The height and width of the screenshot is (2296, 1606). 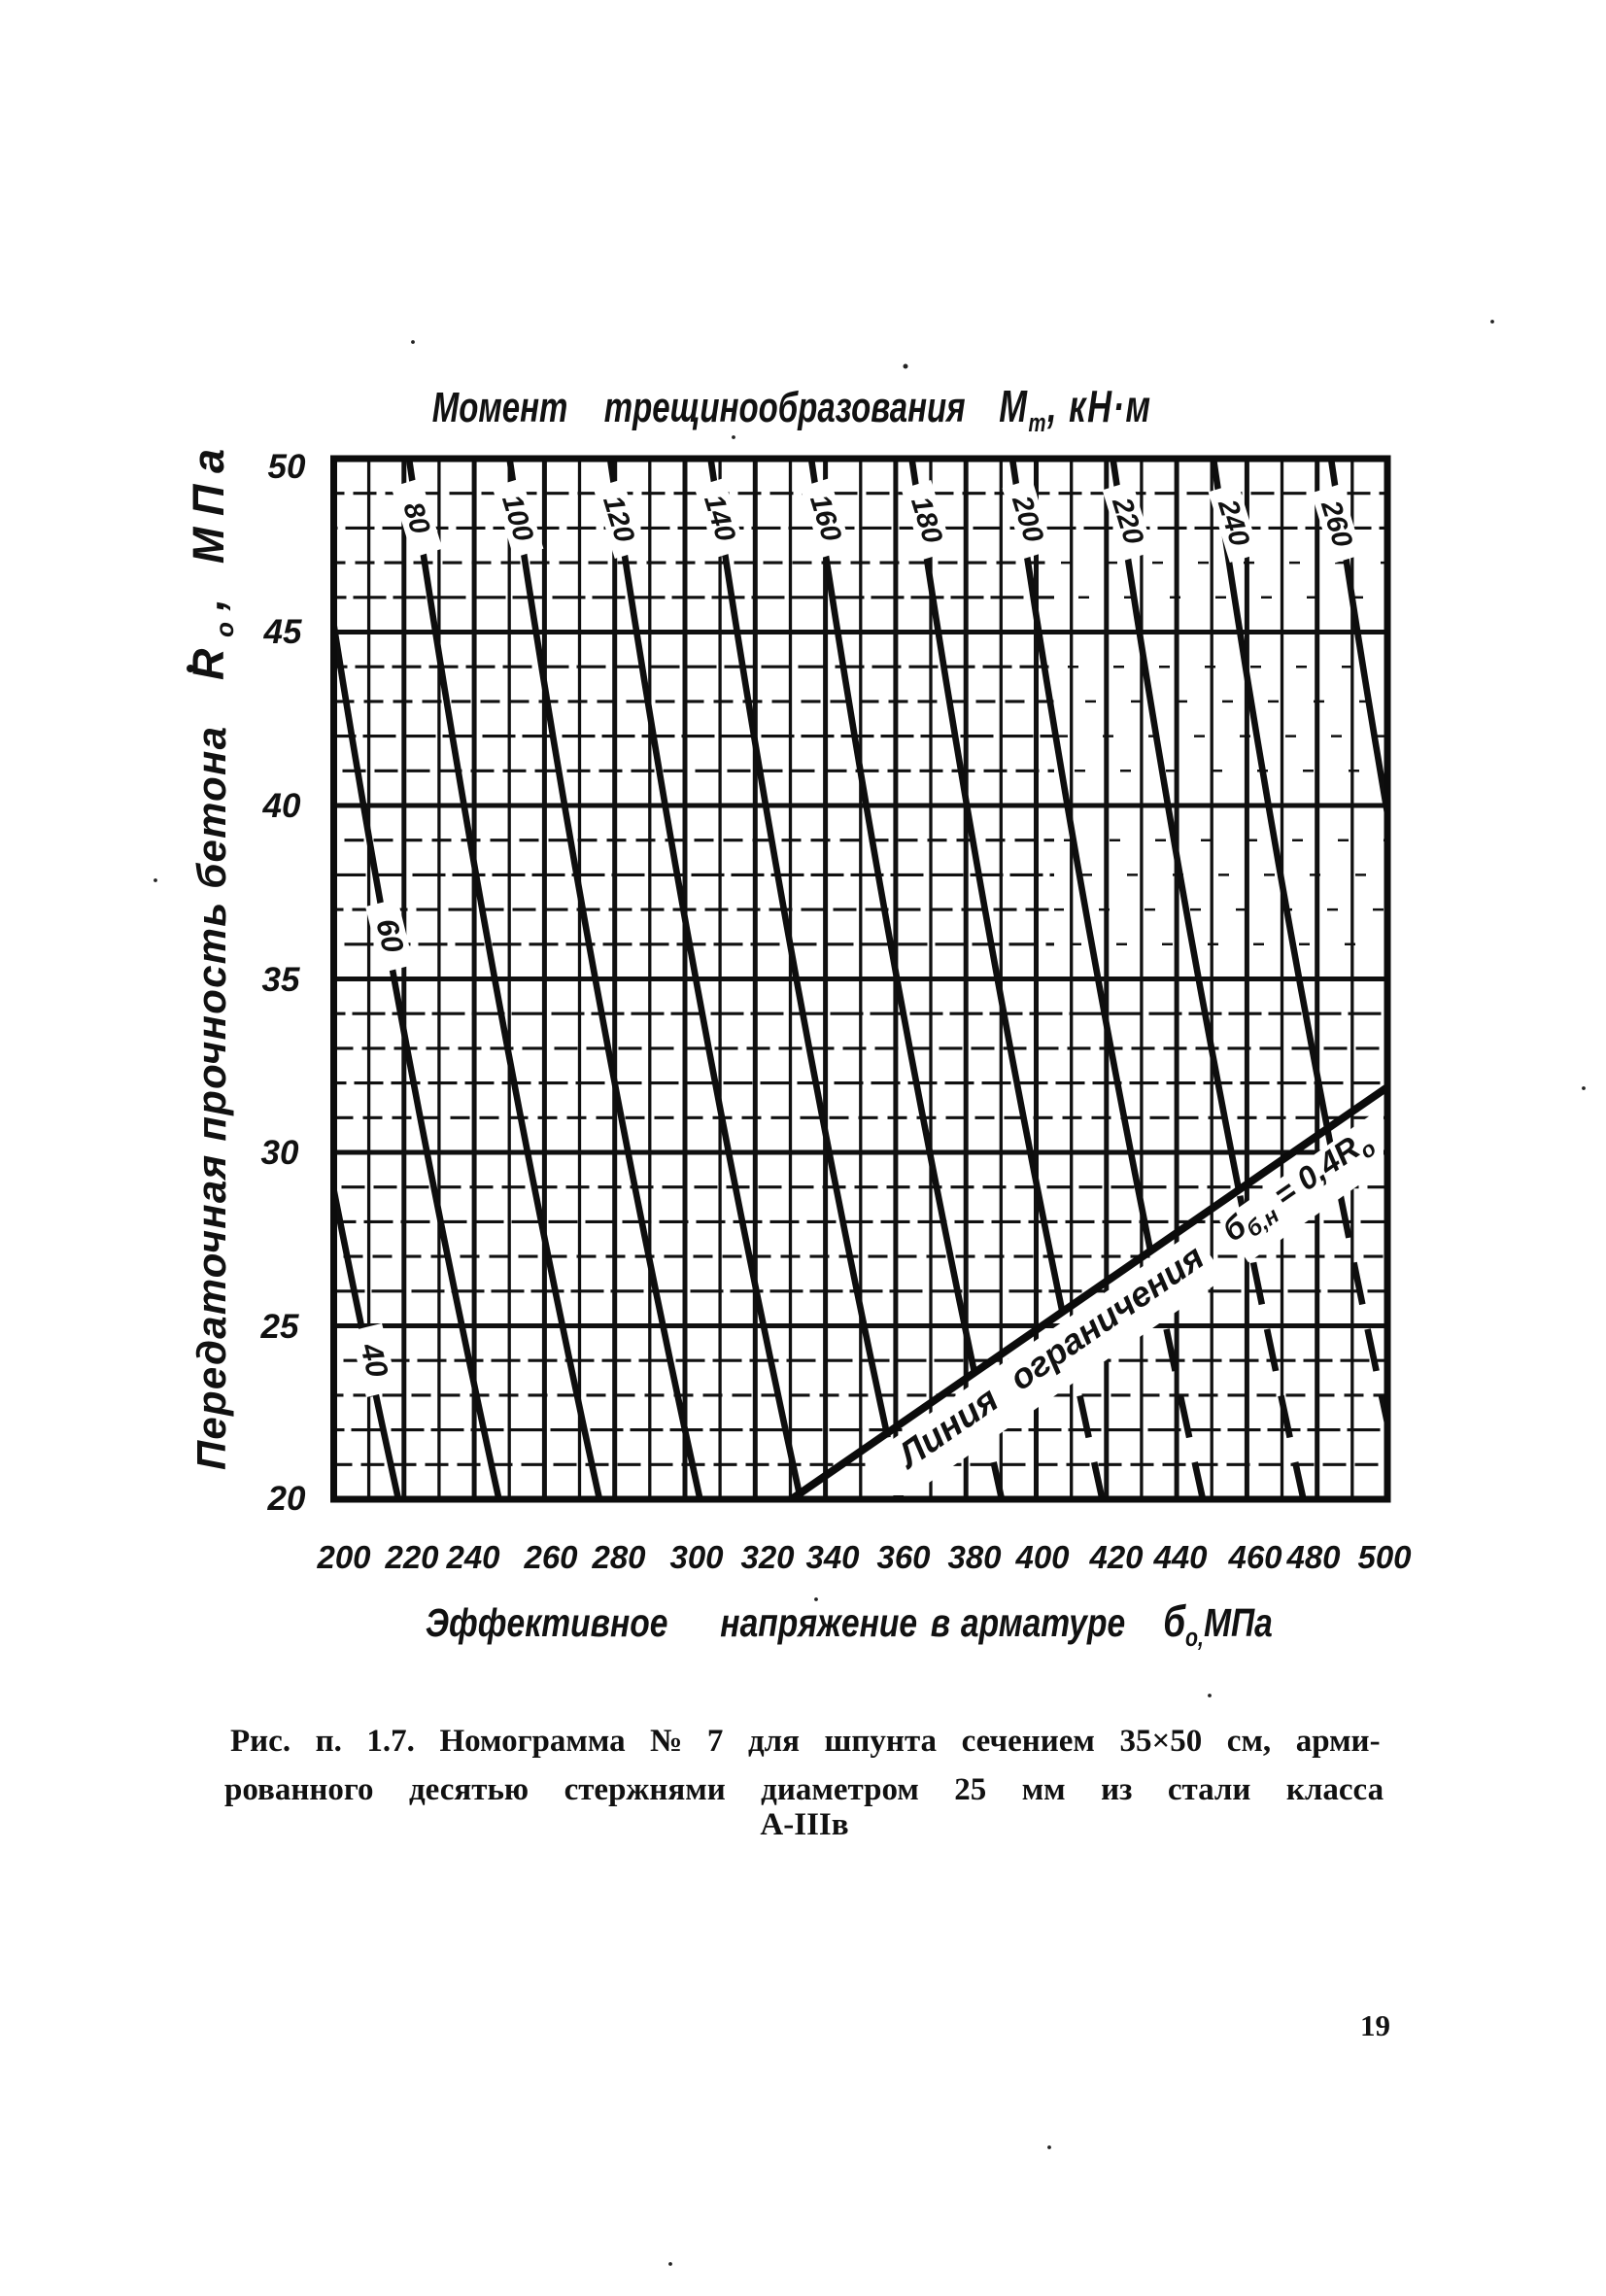 What do you see at coordinates (279, 1327) in the screenshot?
I see `svg-text: 25` at bounding box center [279, 1327].